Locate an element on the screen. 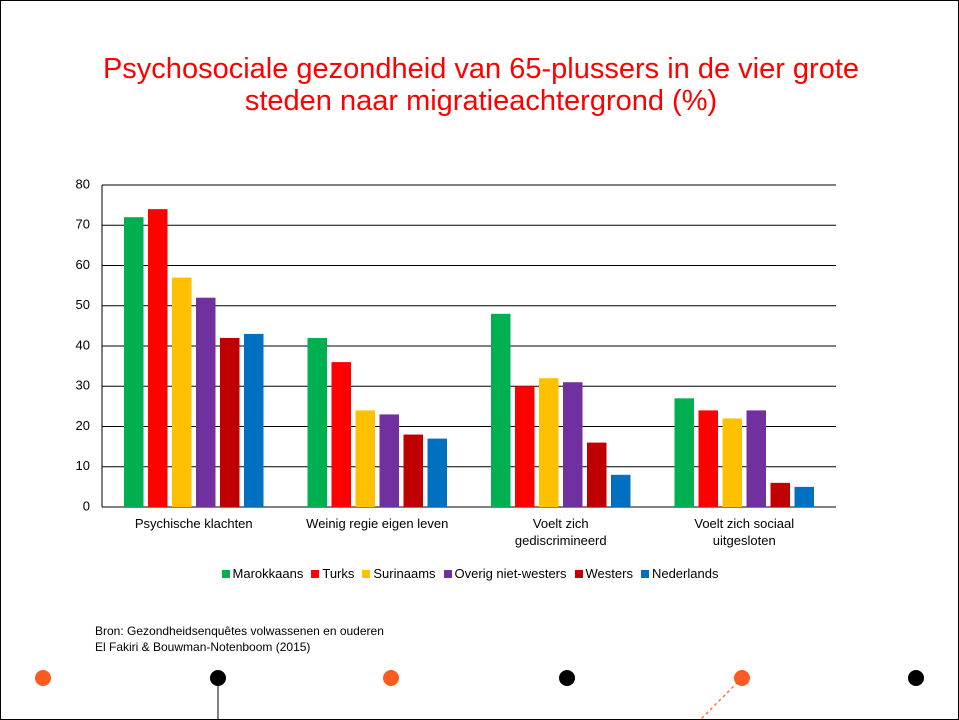  y-tick-label: 80 is located at coordinates (83, 183).